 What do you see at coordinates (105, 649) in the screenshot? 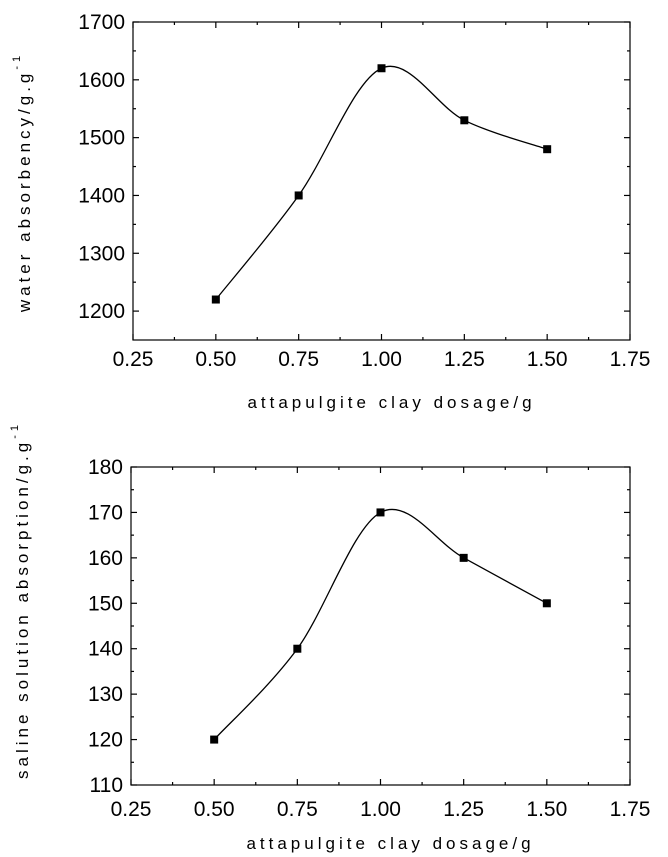
I see `y-tick-label: 140` at bounding box center [105, 649].